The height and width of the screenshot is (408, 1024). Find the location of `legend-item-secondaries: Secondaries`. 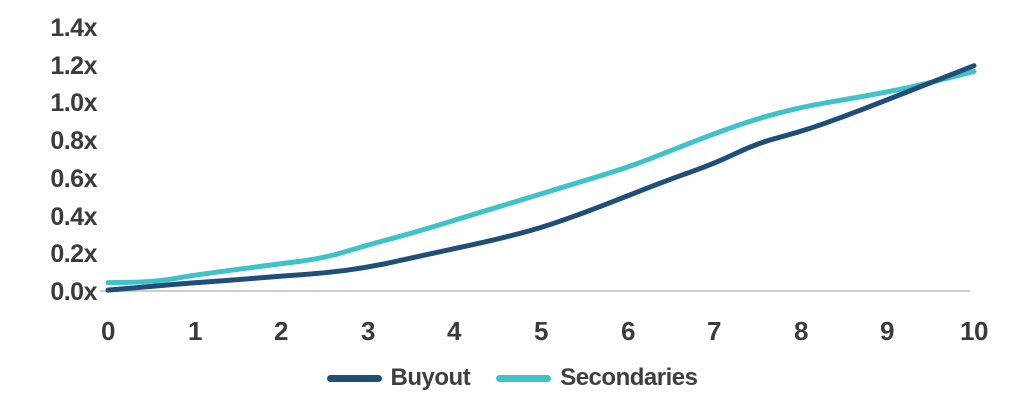

legend-item-secondaries: Secondaries is located at coordinates (597, 378).